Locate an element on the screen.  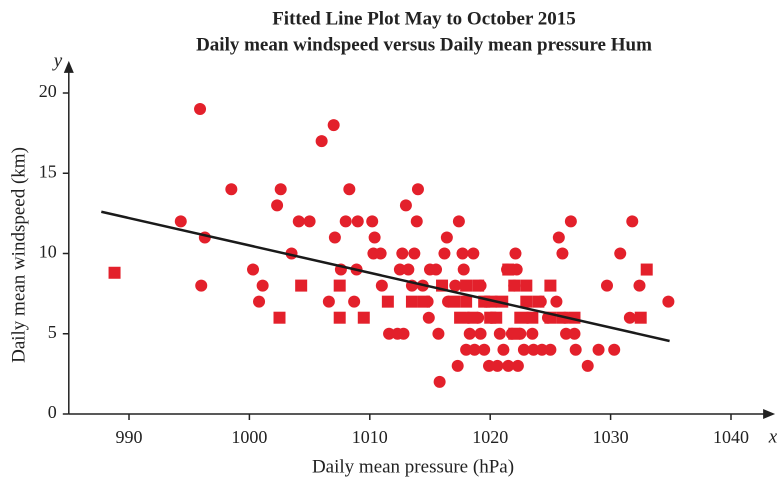
y-axis-label: Daily mean windspeed (km) is located at coordinates (18, 255).